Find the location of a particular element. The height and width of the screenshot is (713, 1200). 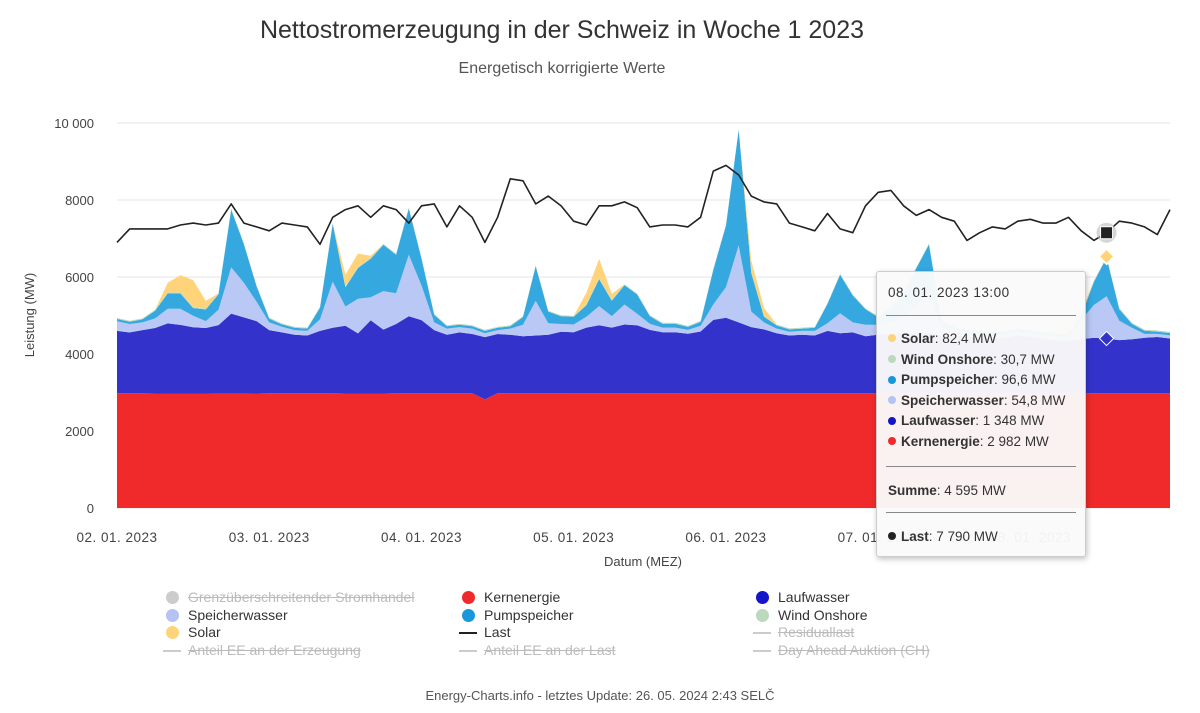

tooltip-row: Laufwasser: 1 348 MW is located at coordinates (966, 421).